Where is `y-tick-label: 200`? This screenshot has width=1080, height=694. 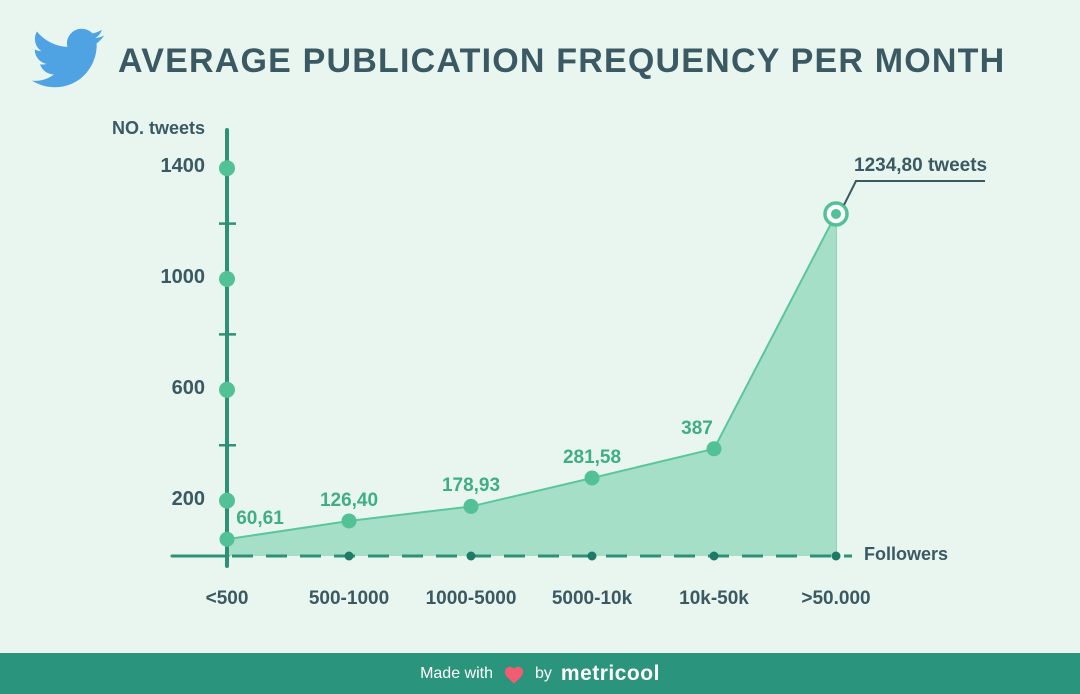 y-tick-label: 200 is located at coordinates (188, 498).